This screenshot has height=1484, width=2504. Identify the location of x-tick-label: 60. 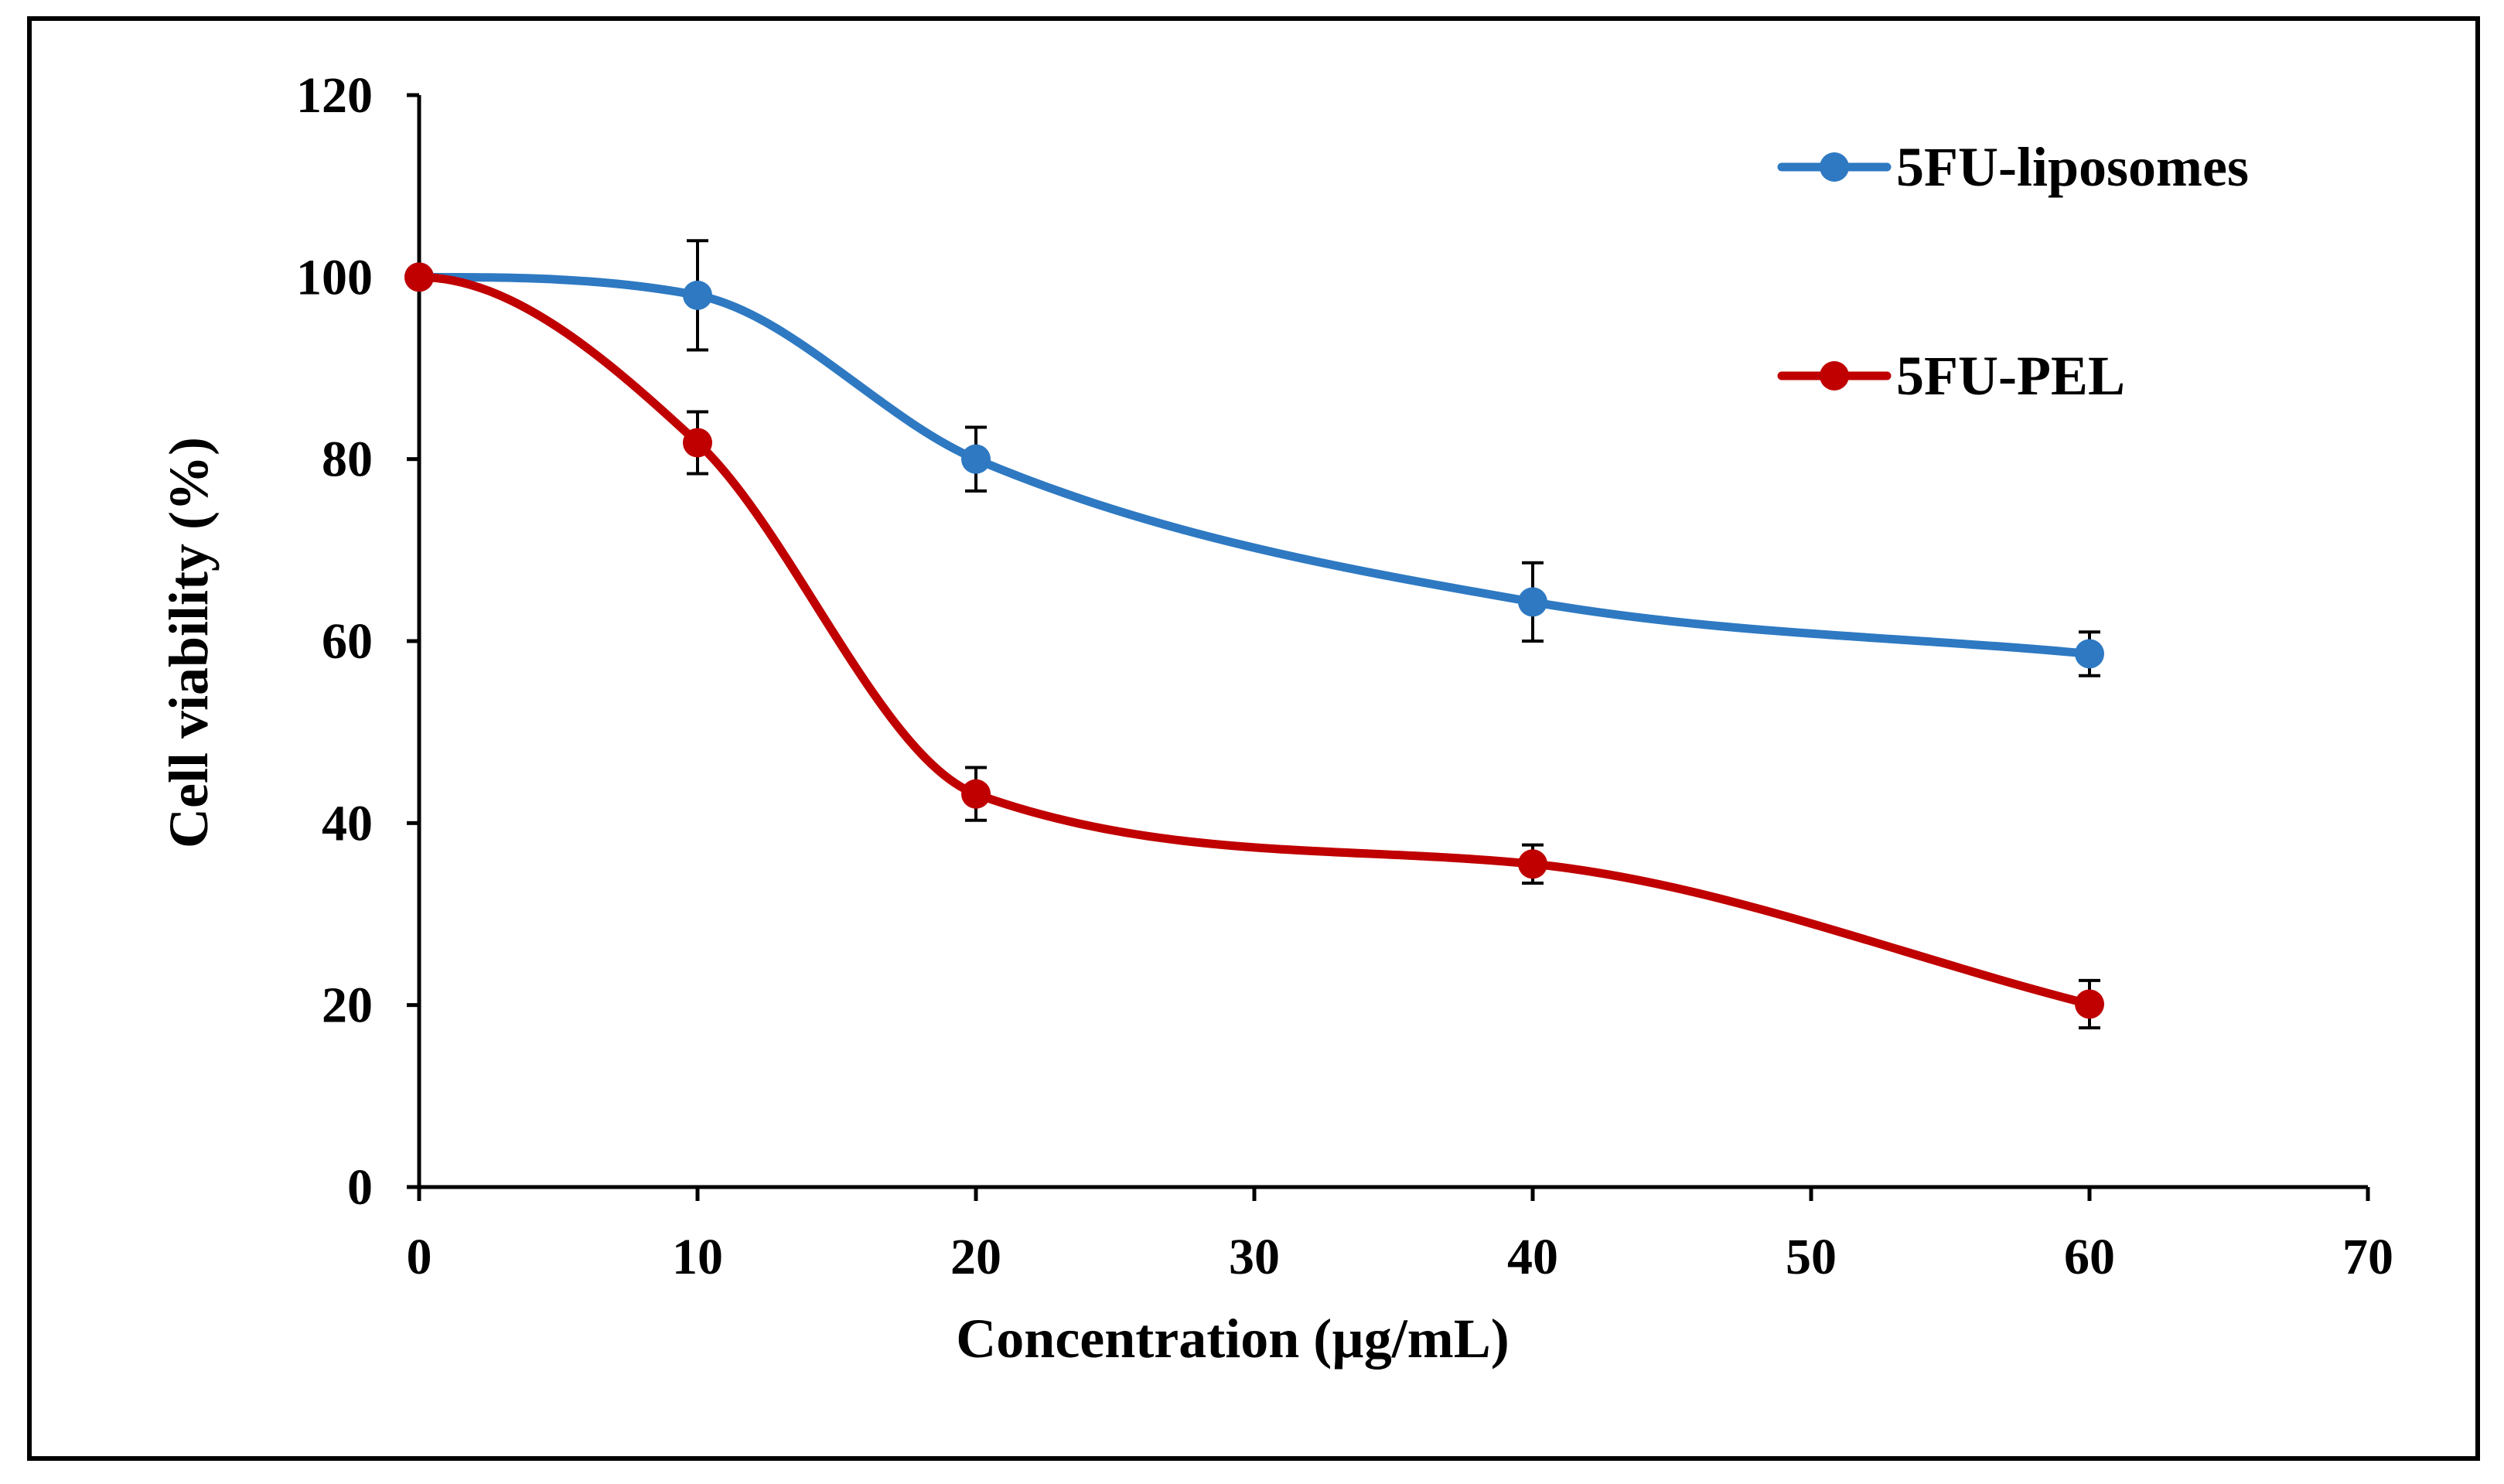
(2089, 1257).